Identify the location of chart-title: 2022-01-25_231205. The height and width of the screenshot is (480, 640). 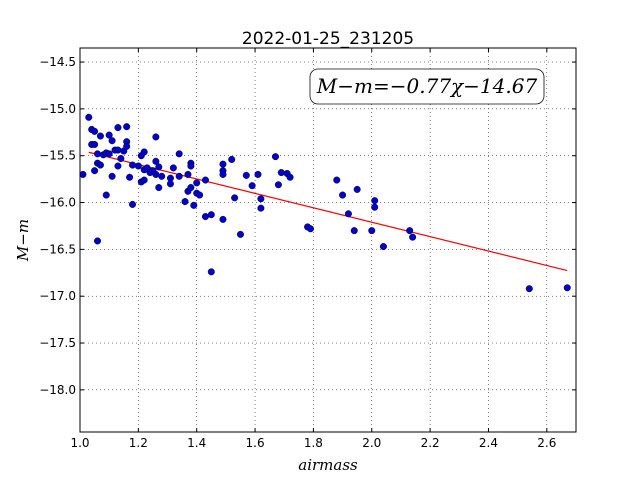
(328, 39).